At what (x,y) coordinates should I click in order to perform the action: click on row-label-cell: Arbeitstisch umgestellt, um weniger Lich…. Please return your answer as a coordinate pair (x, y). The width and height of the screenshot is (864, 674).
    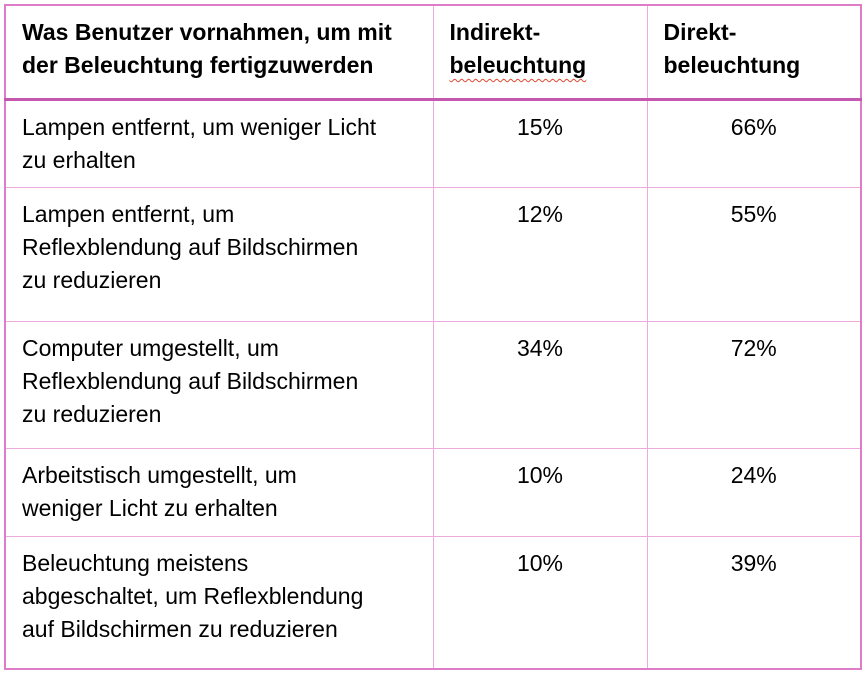
    Looking at the image, I should click on (219, 492).